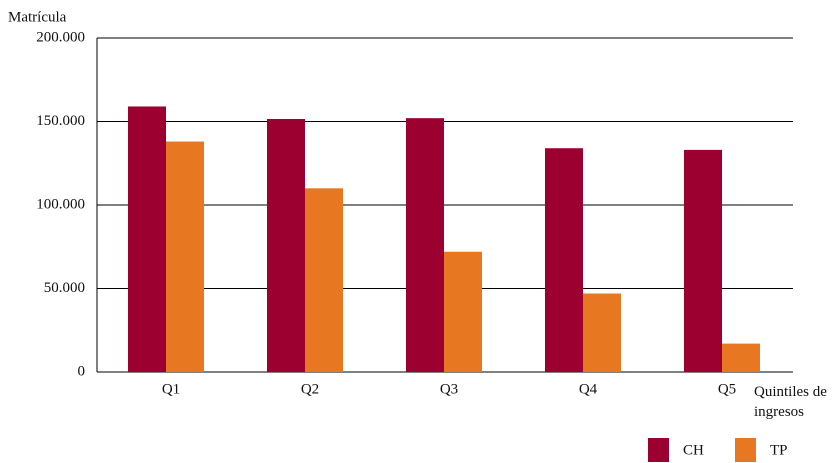 This screenshot has width=835, height=463. What do you see at coordinates (693, 450) in the screenshot?
I see `legend-label: CH` at bounding box center [693, 450].